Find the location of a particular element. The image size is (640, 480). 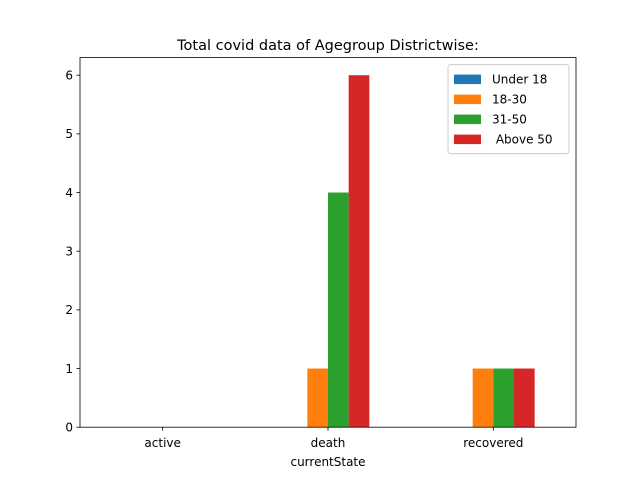

legend-box is located at coordinates (508, 109).